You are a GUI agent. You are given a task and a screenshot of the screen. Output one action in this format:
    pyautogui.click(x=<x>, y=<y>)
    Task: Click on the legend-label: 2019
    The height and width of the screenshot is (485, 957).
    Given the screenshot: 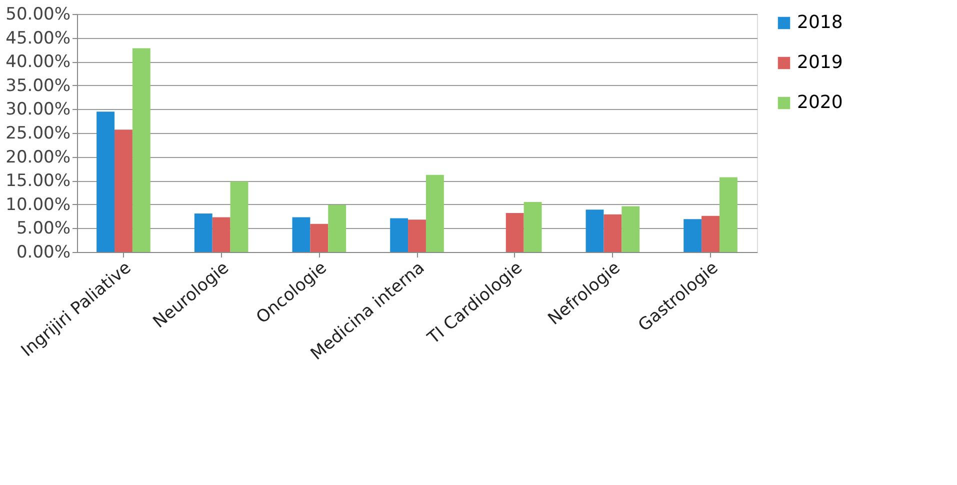 What is the action you would take?
    pyautogui.click(x=820, y=62)
    